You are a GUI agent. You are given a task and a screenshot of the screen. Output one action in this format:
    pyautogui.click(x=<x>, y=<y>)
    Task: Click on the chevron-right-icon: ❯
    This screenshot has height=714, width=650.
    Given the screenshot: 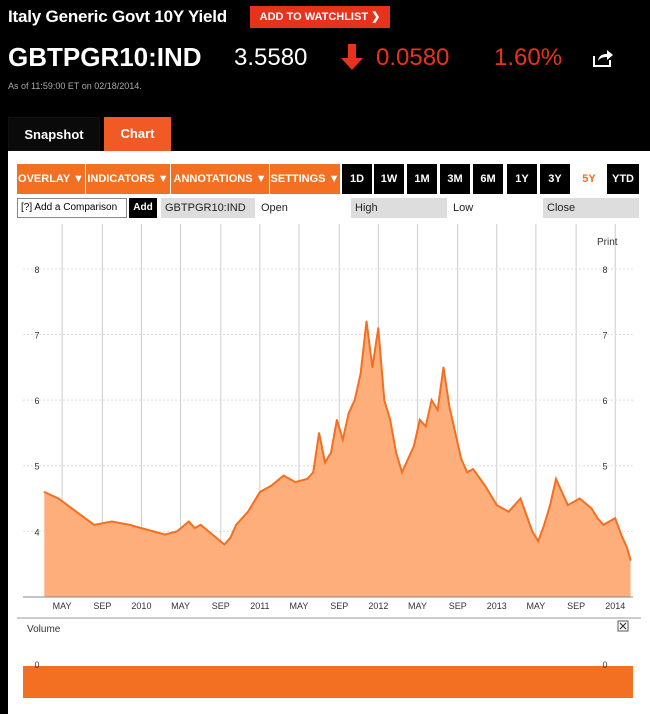 What is the action you would take?
    pyautogui.click(x=376, y=17)
    